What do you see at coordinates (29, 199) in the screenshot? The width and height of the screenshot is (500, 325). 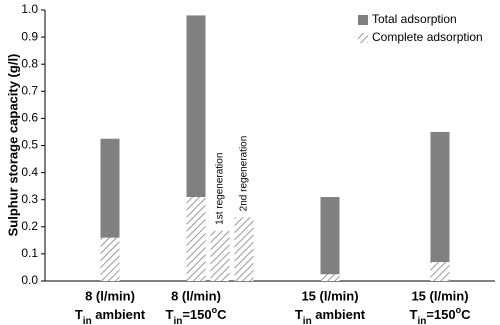 I see `y-tick-label: 0.3` at bounding box center [29, 199].